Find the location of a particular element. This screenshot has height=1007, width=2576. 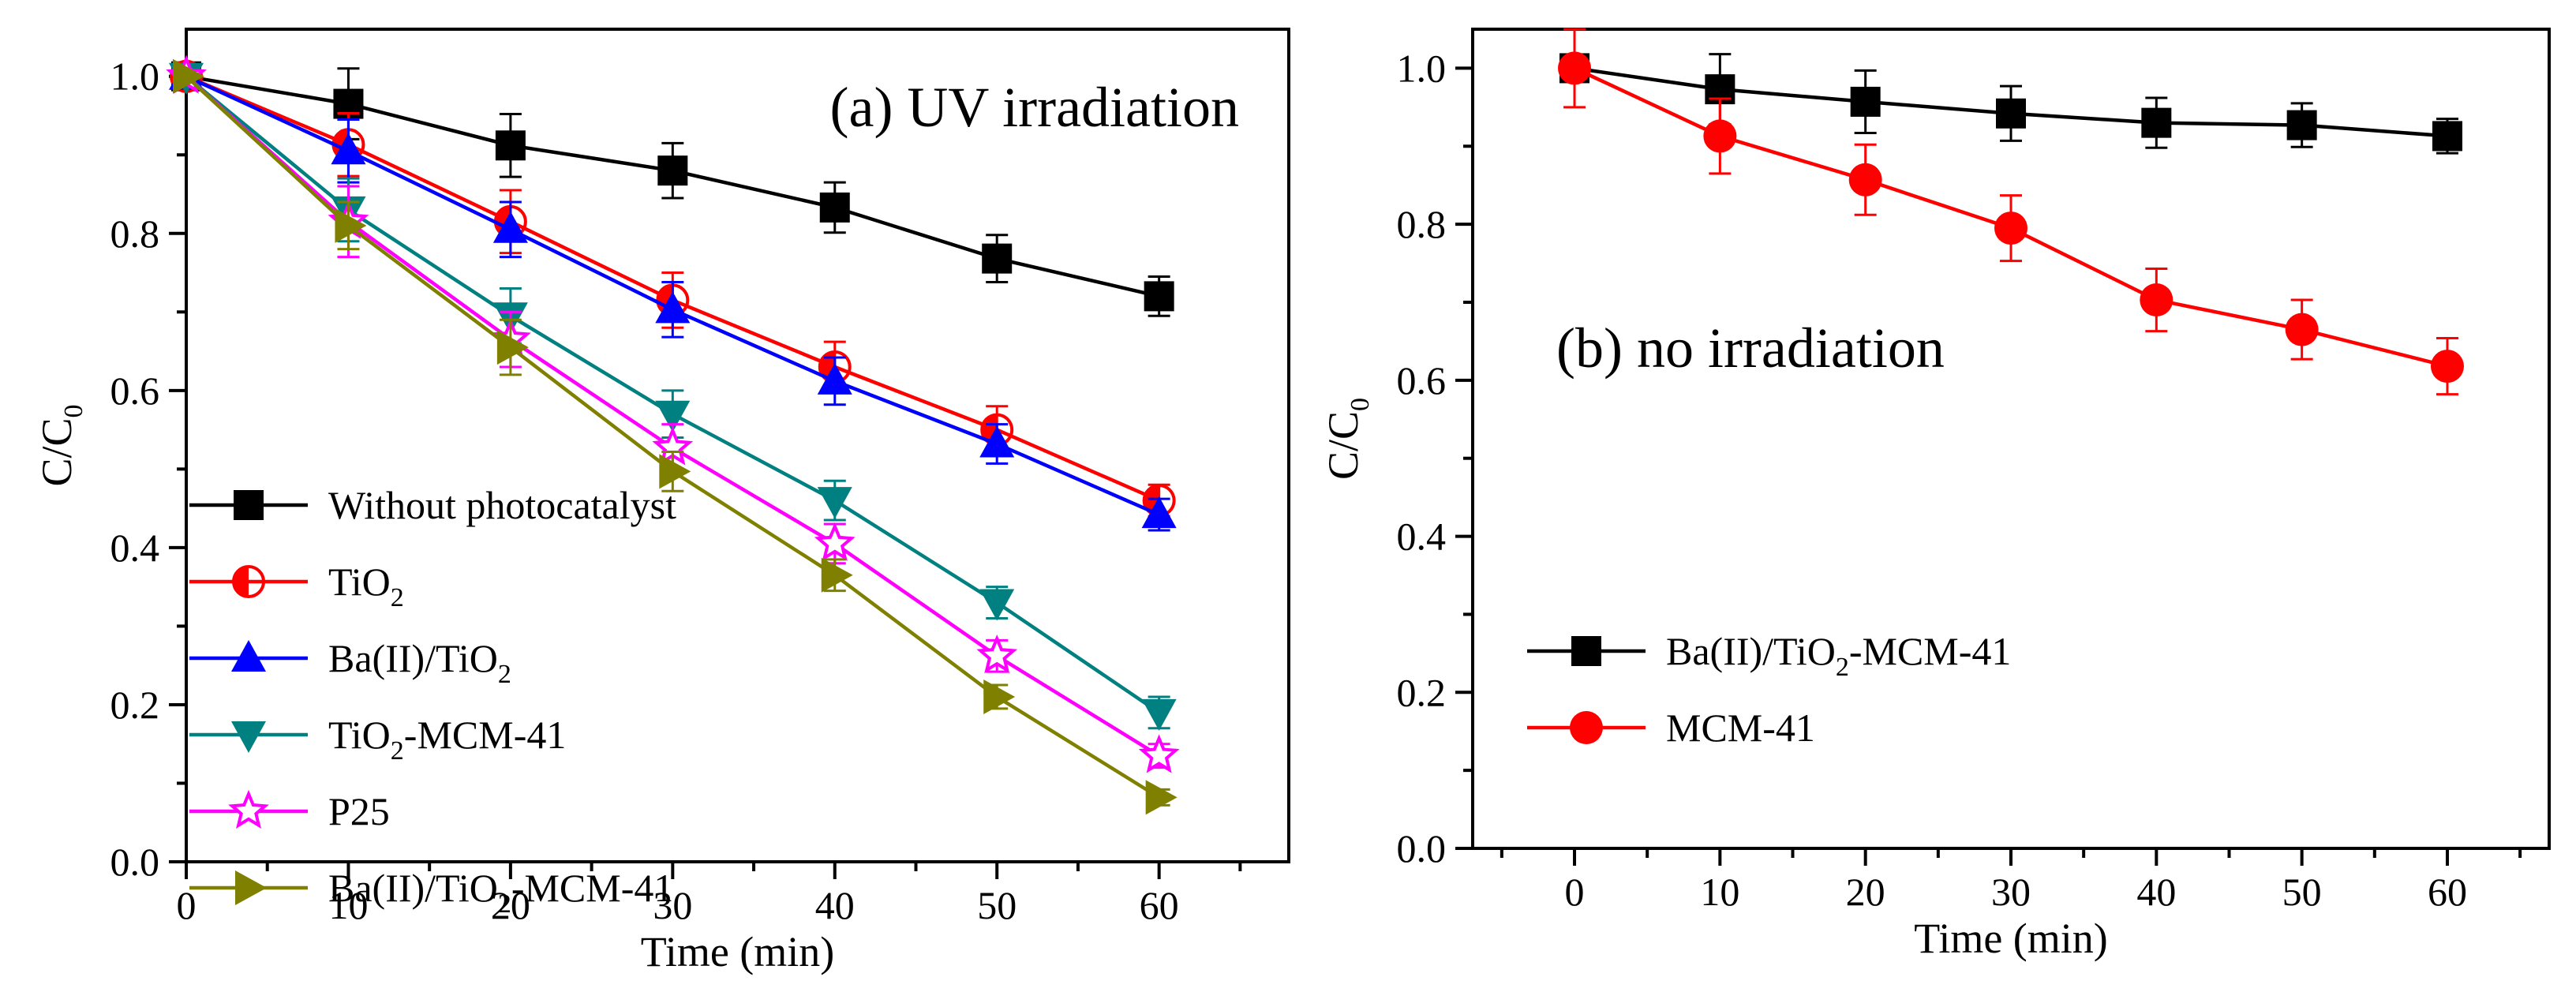

legend-item: MCM-41 is located at coordinates (1671, 728).